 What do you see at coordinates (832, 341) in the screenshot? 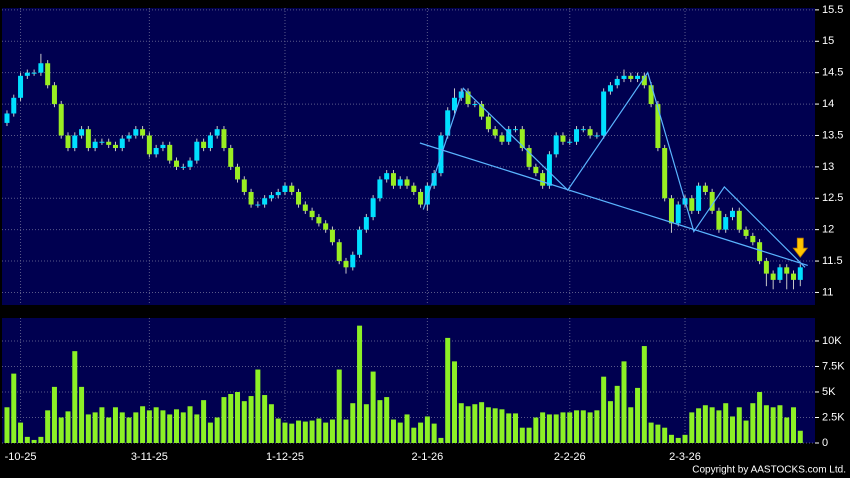
I see `y2-tick-label: 10K` at bounding box center [832, 341].